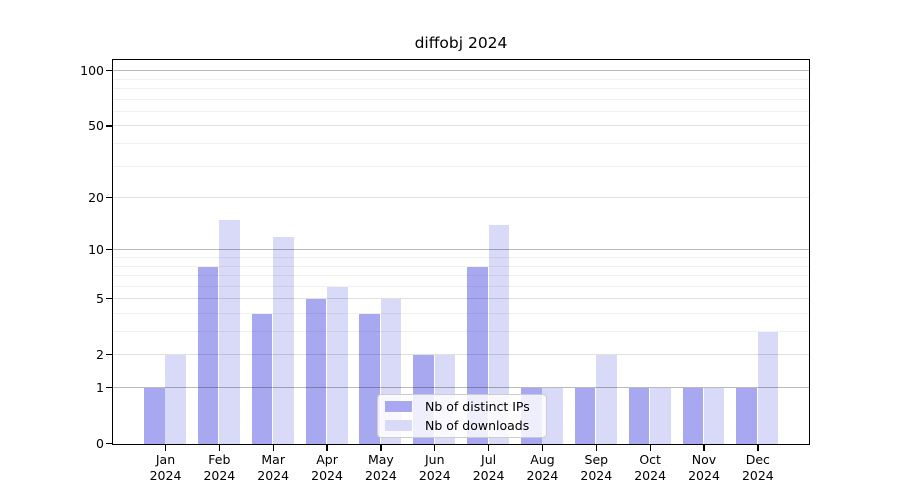  What do you see at coordinates (92, 70) in the screenshot?
I see `y-tick-label: 100` at bounding box center [92, 70].